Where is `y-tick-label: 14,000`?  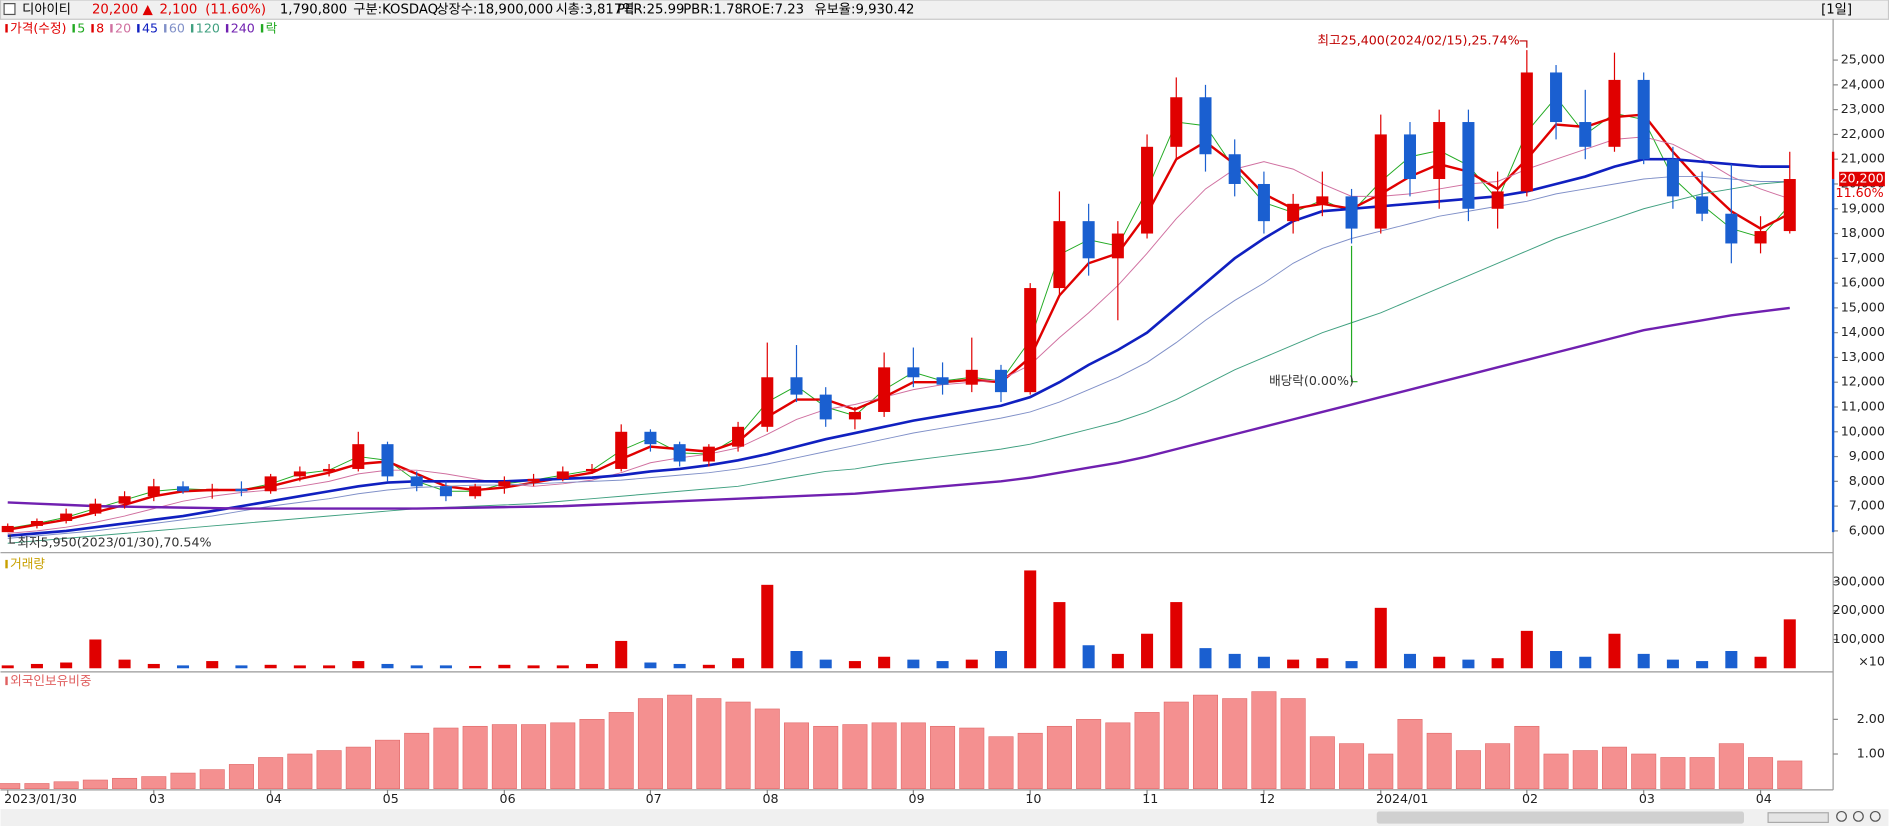 y-tick-label: 14,000 is located at coordinates (1863, 331).